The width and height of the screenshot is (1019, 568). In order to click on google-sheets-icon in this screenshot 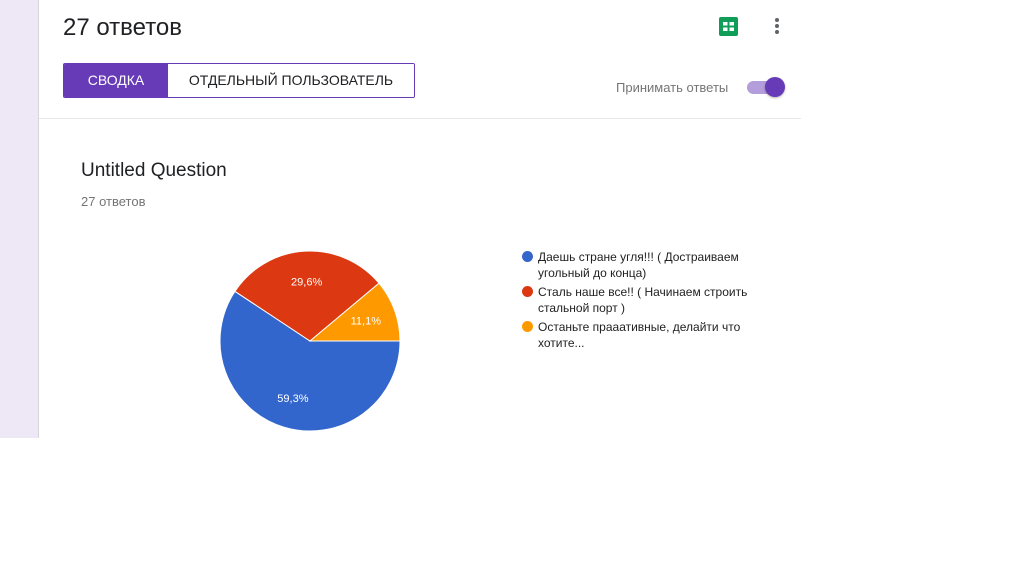, I will do `click(728, 26)`.